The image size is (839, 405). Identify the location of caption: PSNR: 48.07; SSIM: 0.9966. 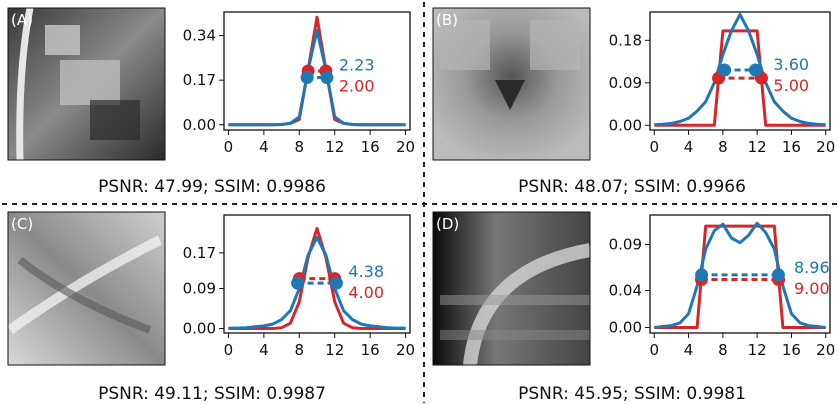
(632, 187).